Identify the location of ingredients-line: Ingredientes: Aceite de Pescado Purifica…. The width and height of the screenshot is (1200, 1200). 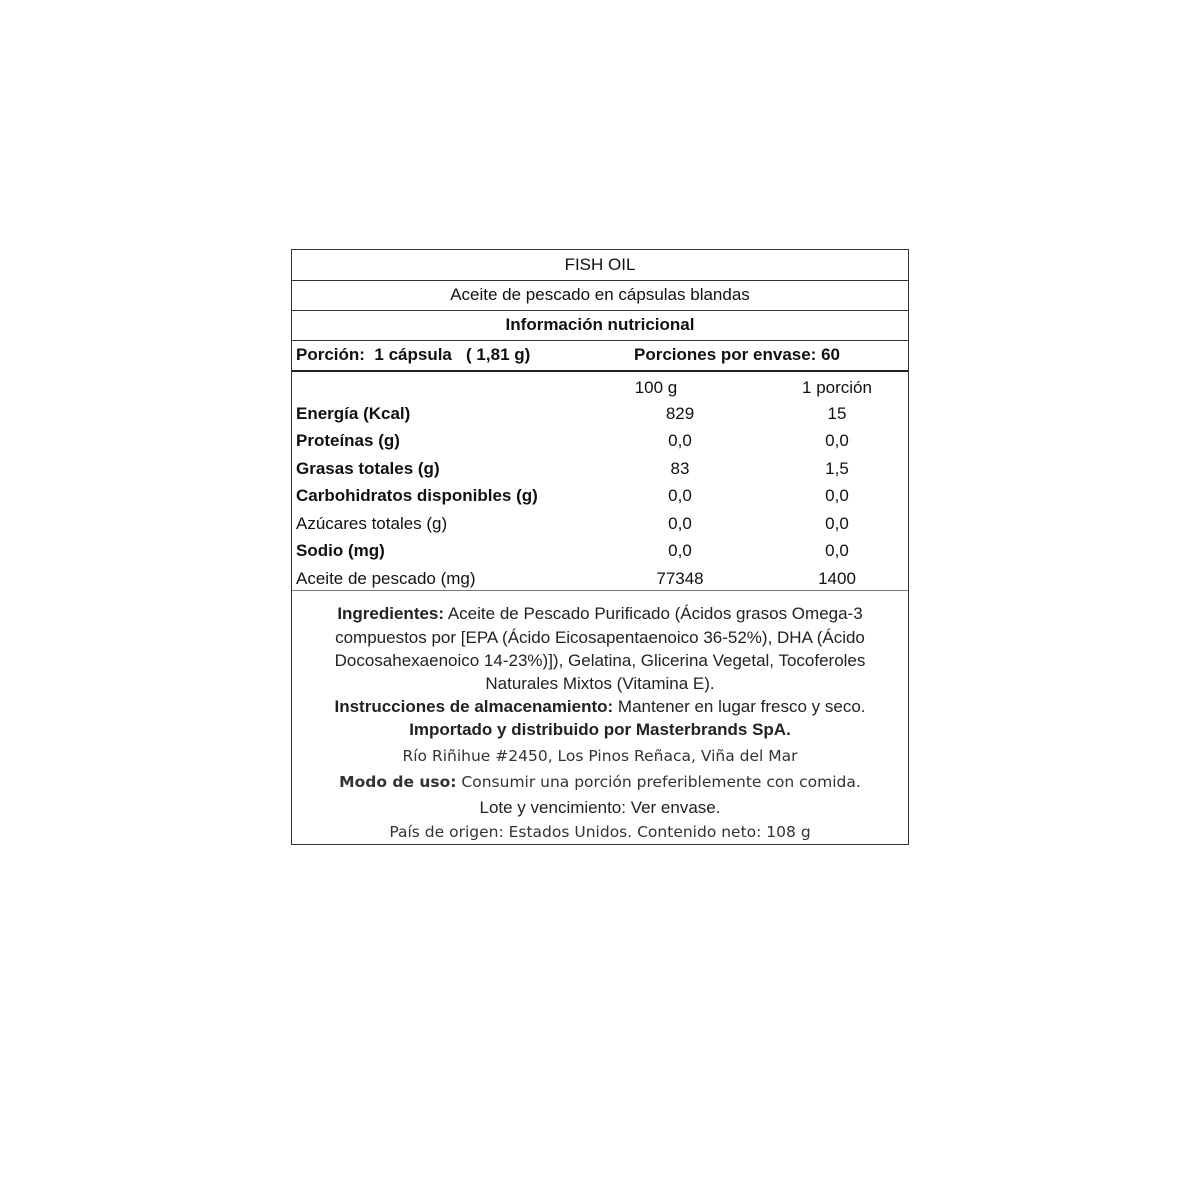
(600, 613).